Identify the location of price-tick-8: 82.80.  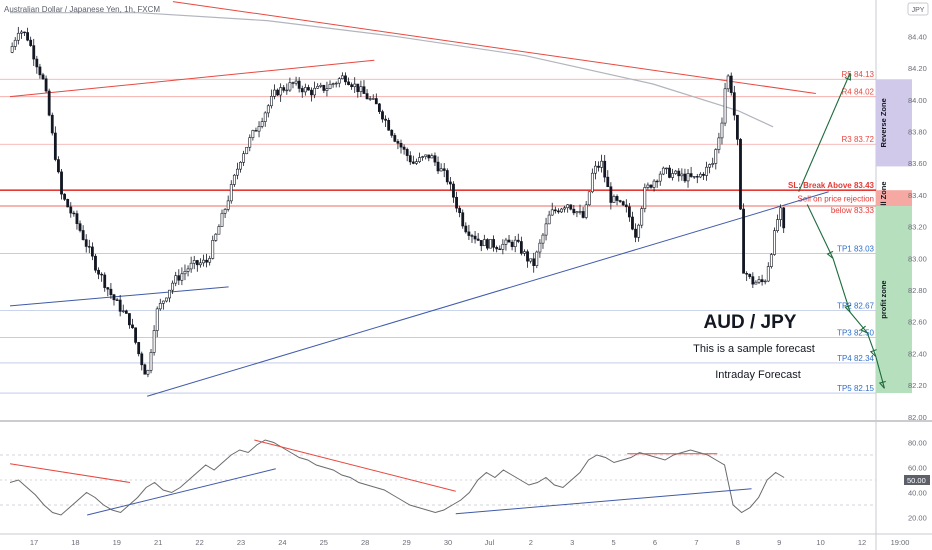
(917, 290).